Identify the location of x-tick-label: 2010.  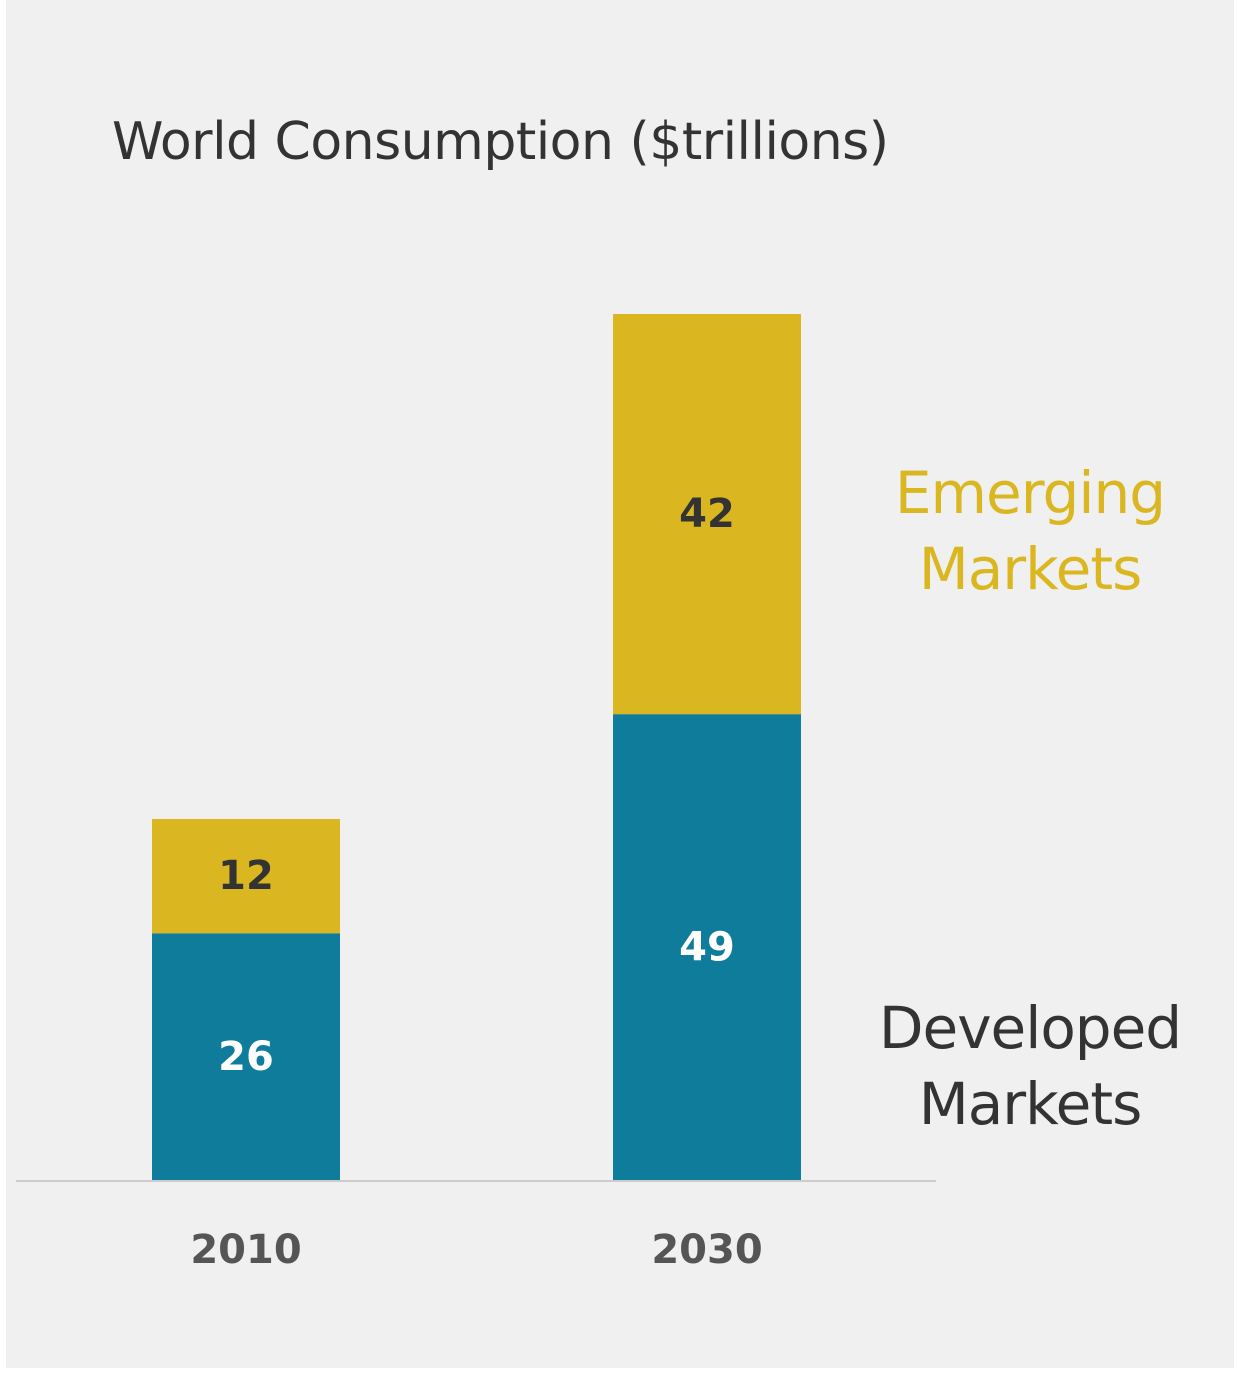
(245, 1250).